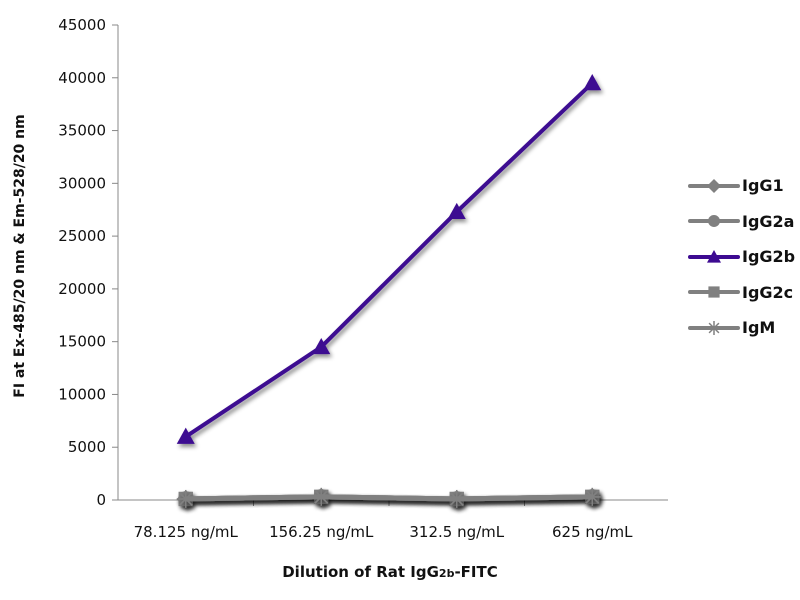  I want to click on legend-item: IgM, so click(741, 328).